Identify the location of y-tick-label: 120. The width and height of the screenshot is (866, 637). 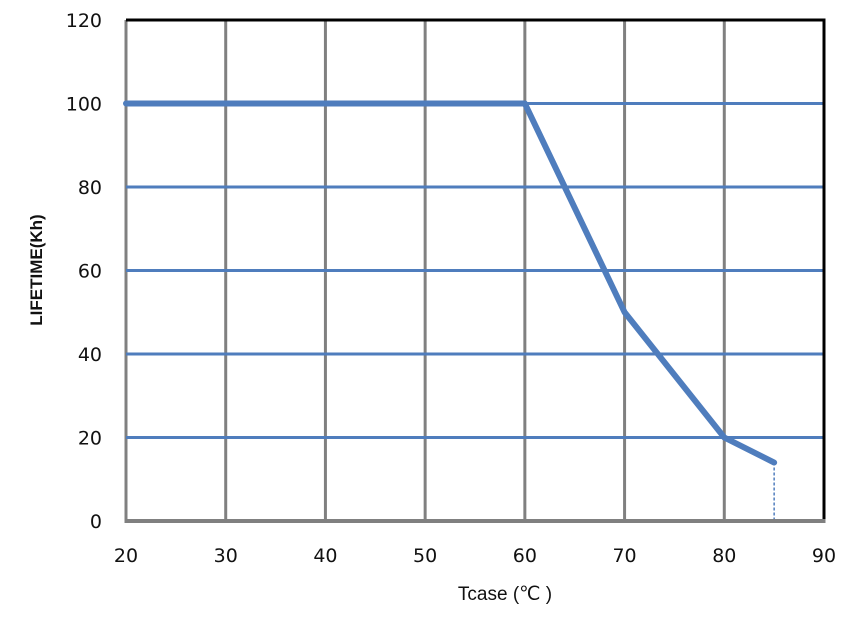
(84, 21).